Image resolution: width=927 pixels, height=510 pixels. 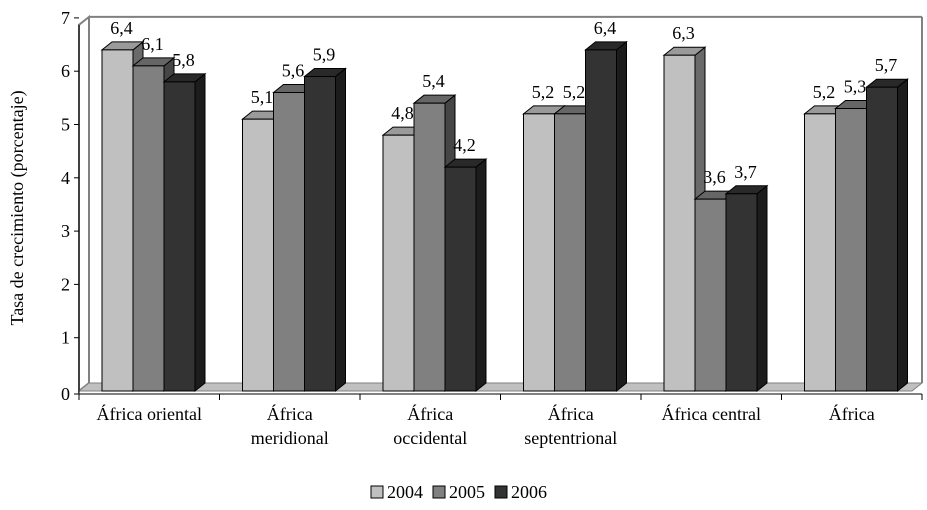 What do you see at coordinates (262, 97) in the screenshot?
I see `data-label: 5,1` at bounding box center [262, 97].